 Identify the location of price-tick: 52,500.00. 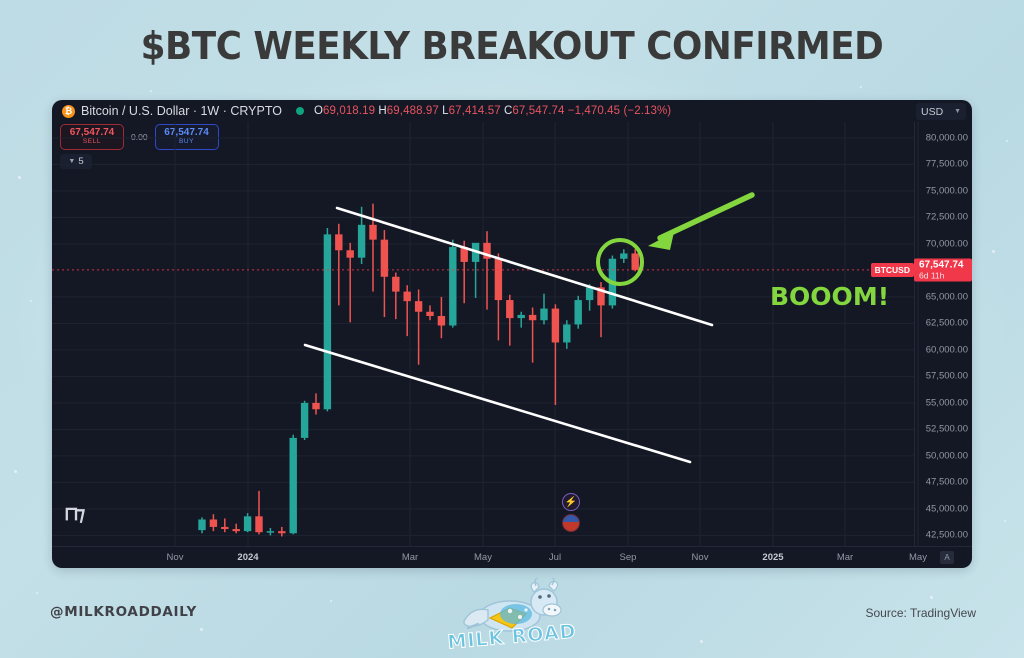
(946, 429).